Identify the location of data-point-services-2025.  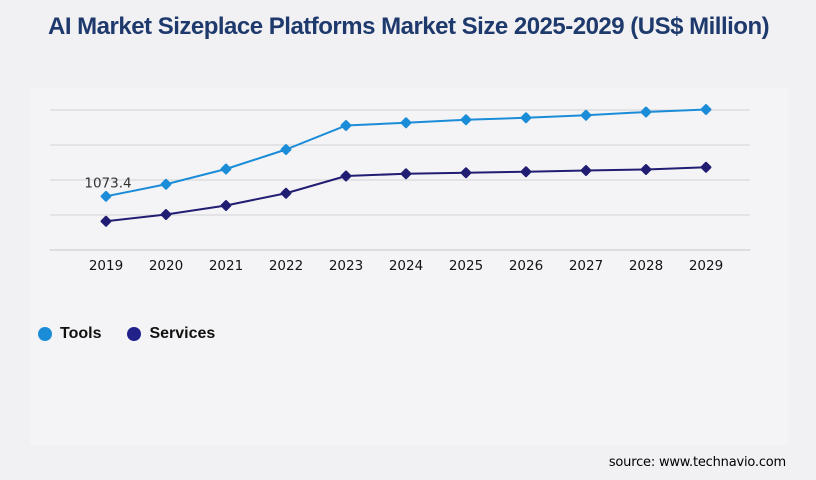
(466, 173).